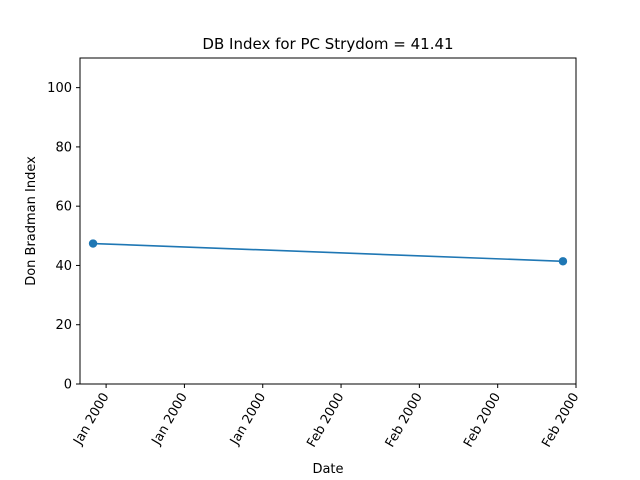 The height and width of the screenshot is (480, 640). Describe the element at coordinates (63, 207) in the screenshot. I see `y-tick-label: 60` at that location.